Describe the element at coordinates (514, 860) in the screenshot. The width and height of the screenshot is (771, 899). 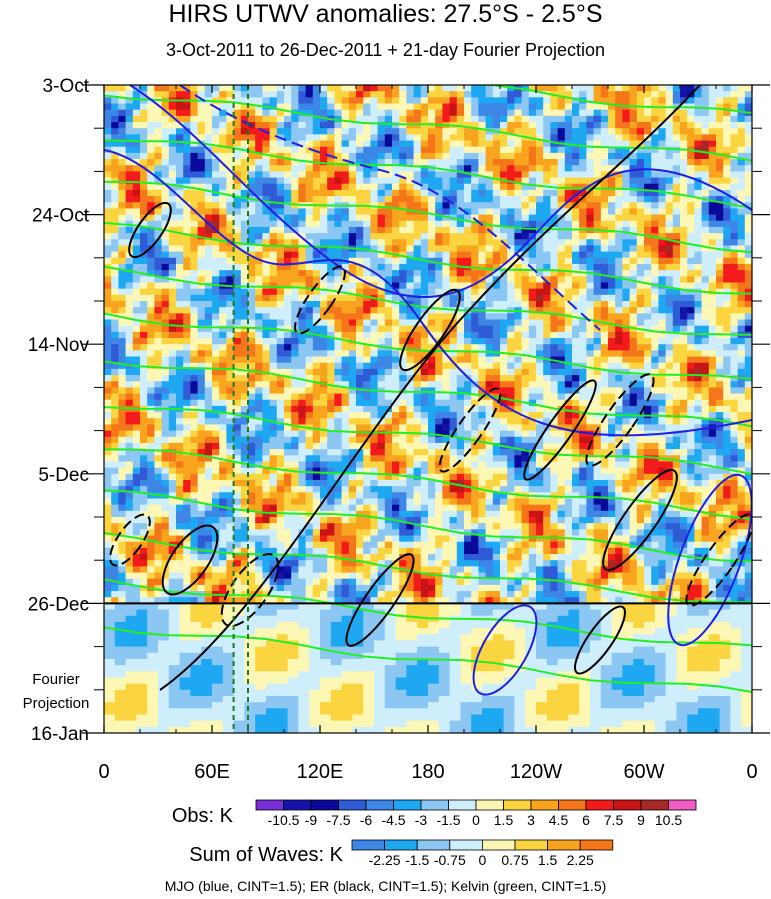
I see `waves-colorbar-level: 0.75` at that location.